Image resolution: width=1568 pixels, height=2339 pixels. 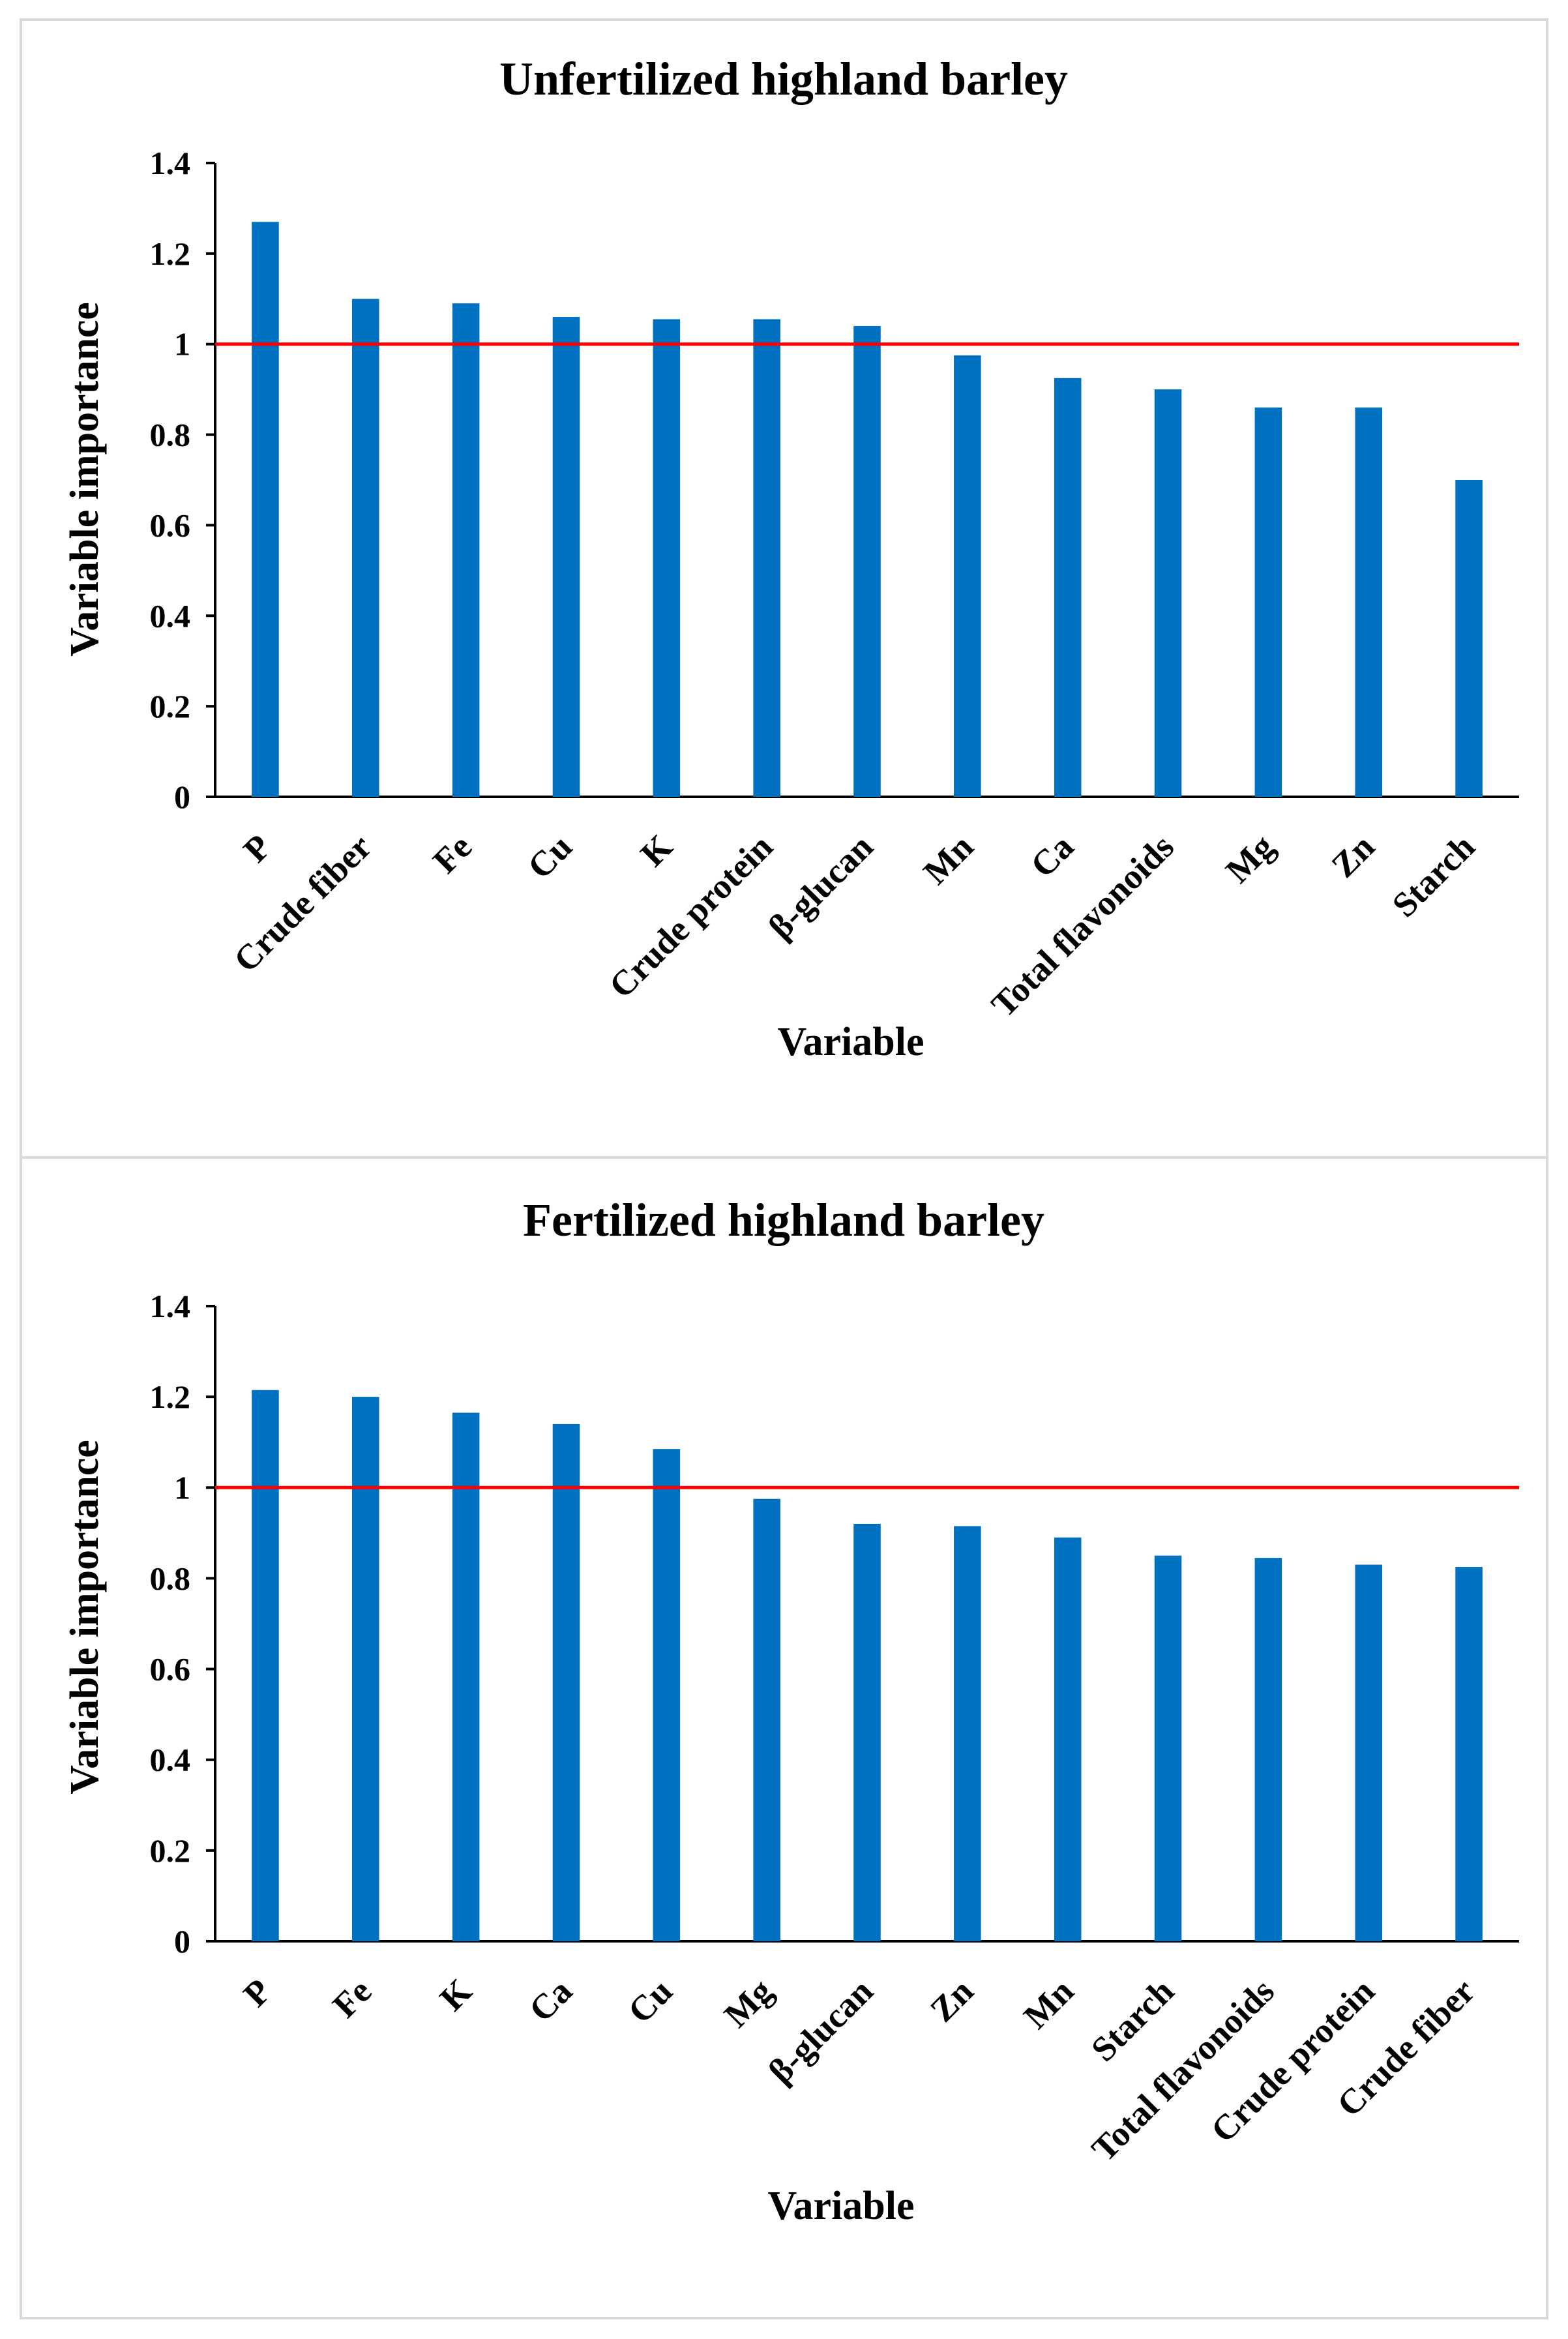 I want to click on x-tick-label: Crude protein, so click(x=691, y=916).